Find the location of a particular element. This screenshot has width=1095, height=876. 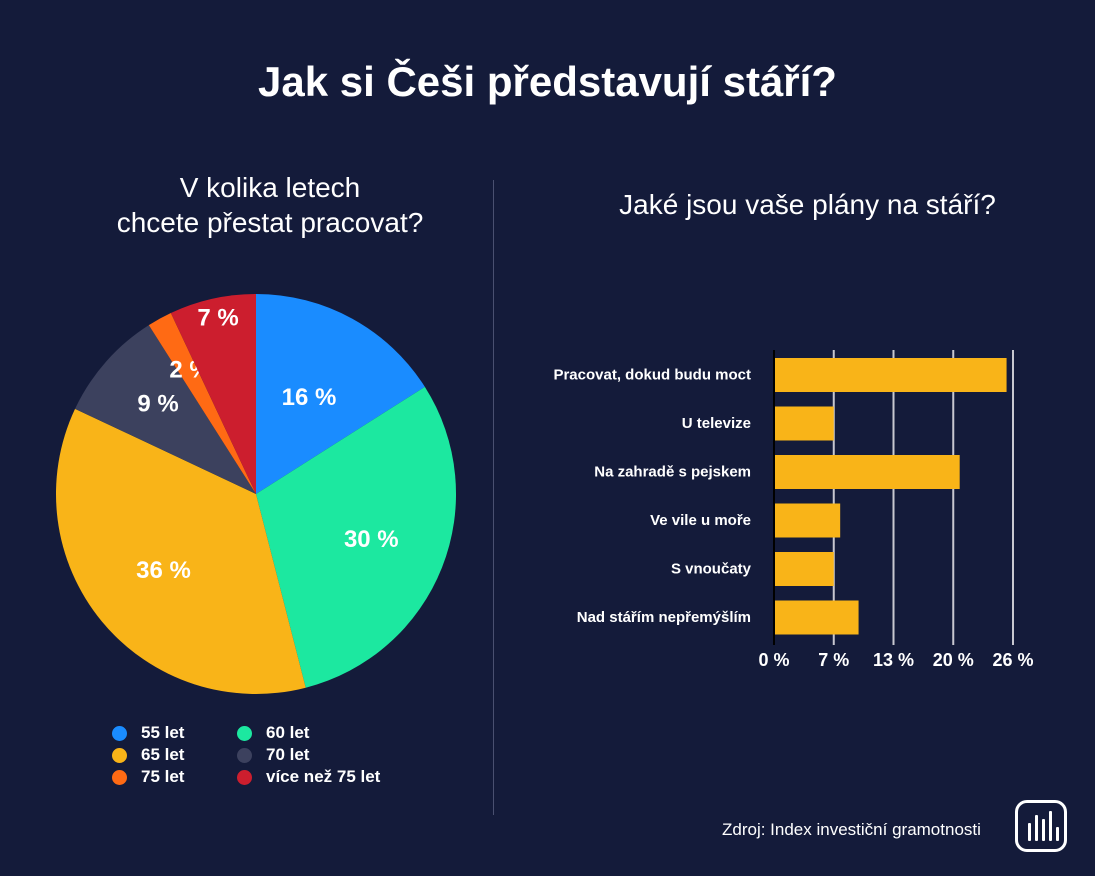

legend-label: 55 let is located at coordinates (163, 732).